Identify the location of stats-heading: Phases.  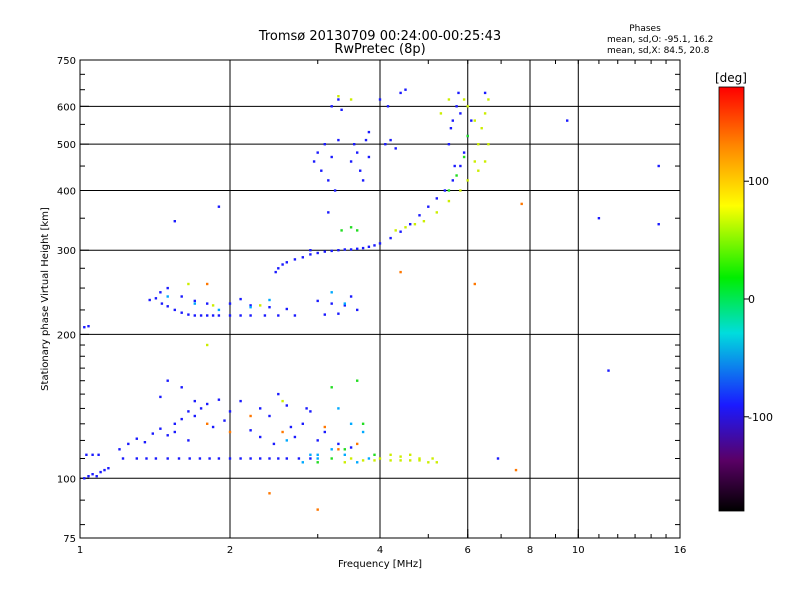
(645, 29).